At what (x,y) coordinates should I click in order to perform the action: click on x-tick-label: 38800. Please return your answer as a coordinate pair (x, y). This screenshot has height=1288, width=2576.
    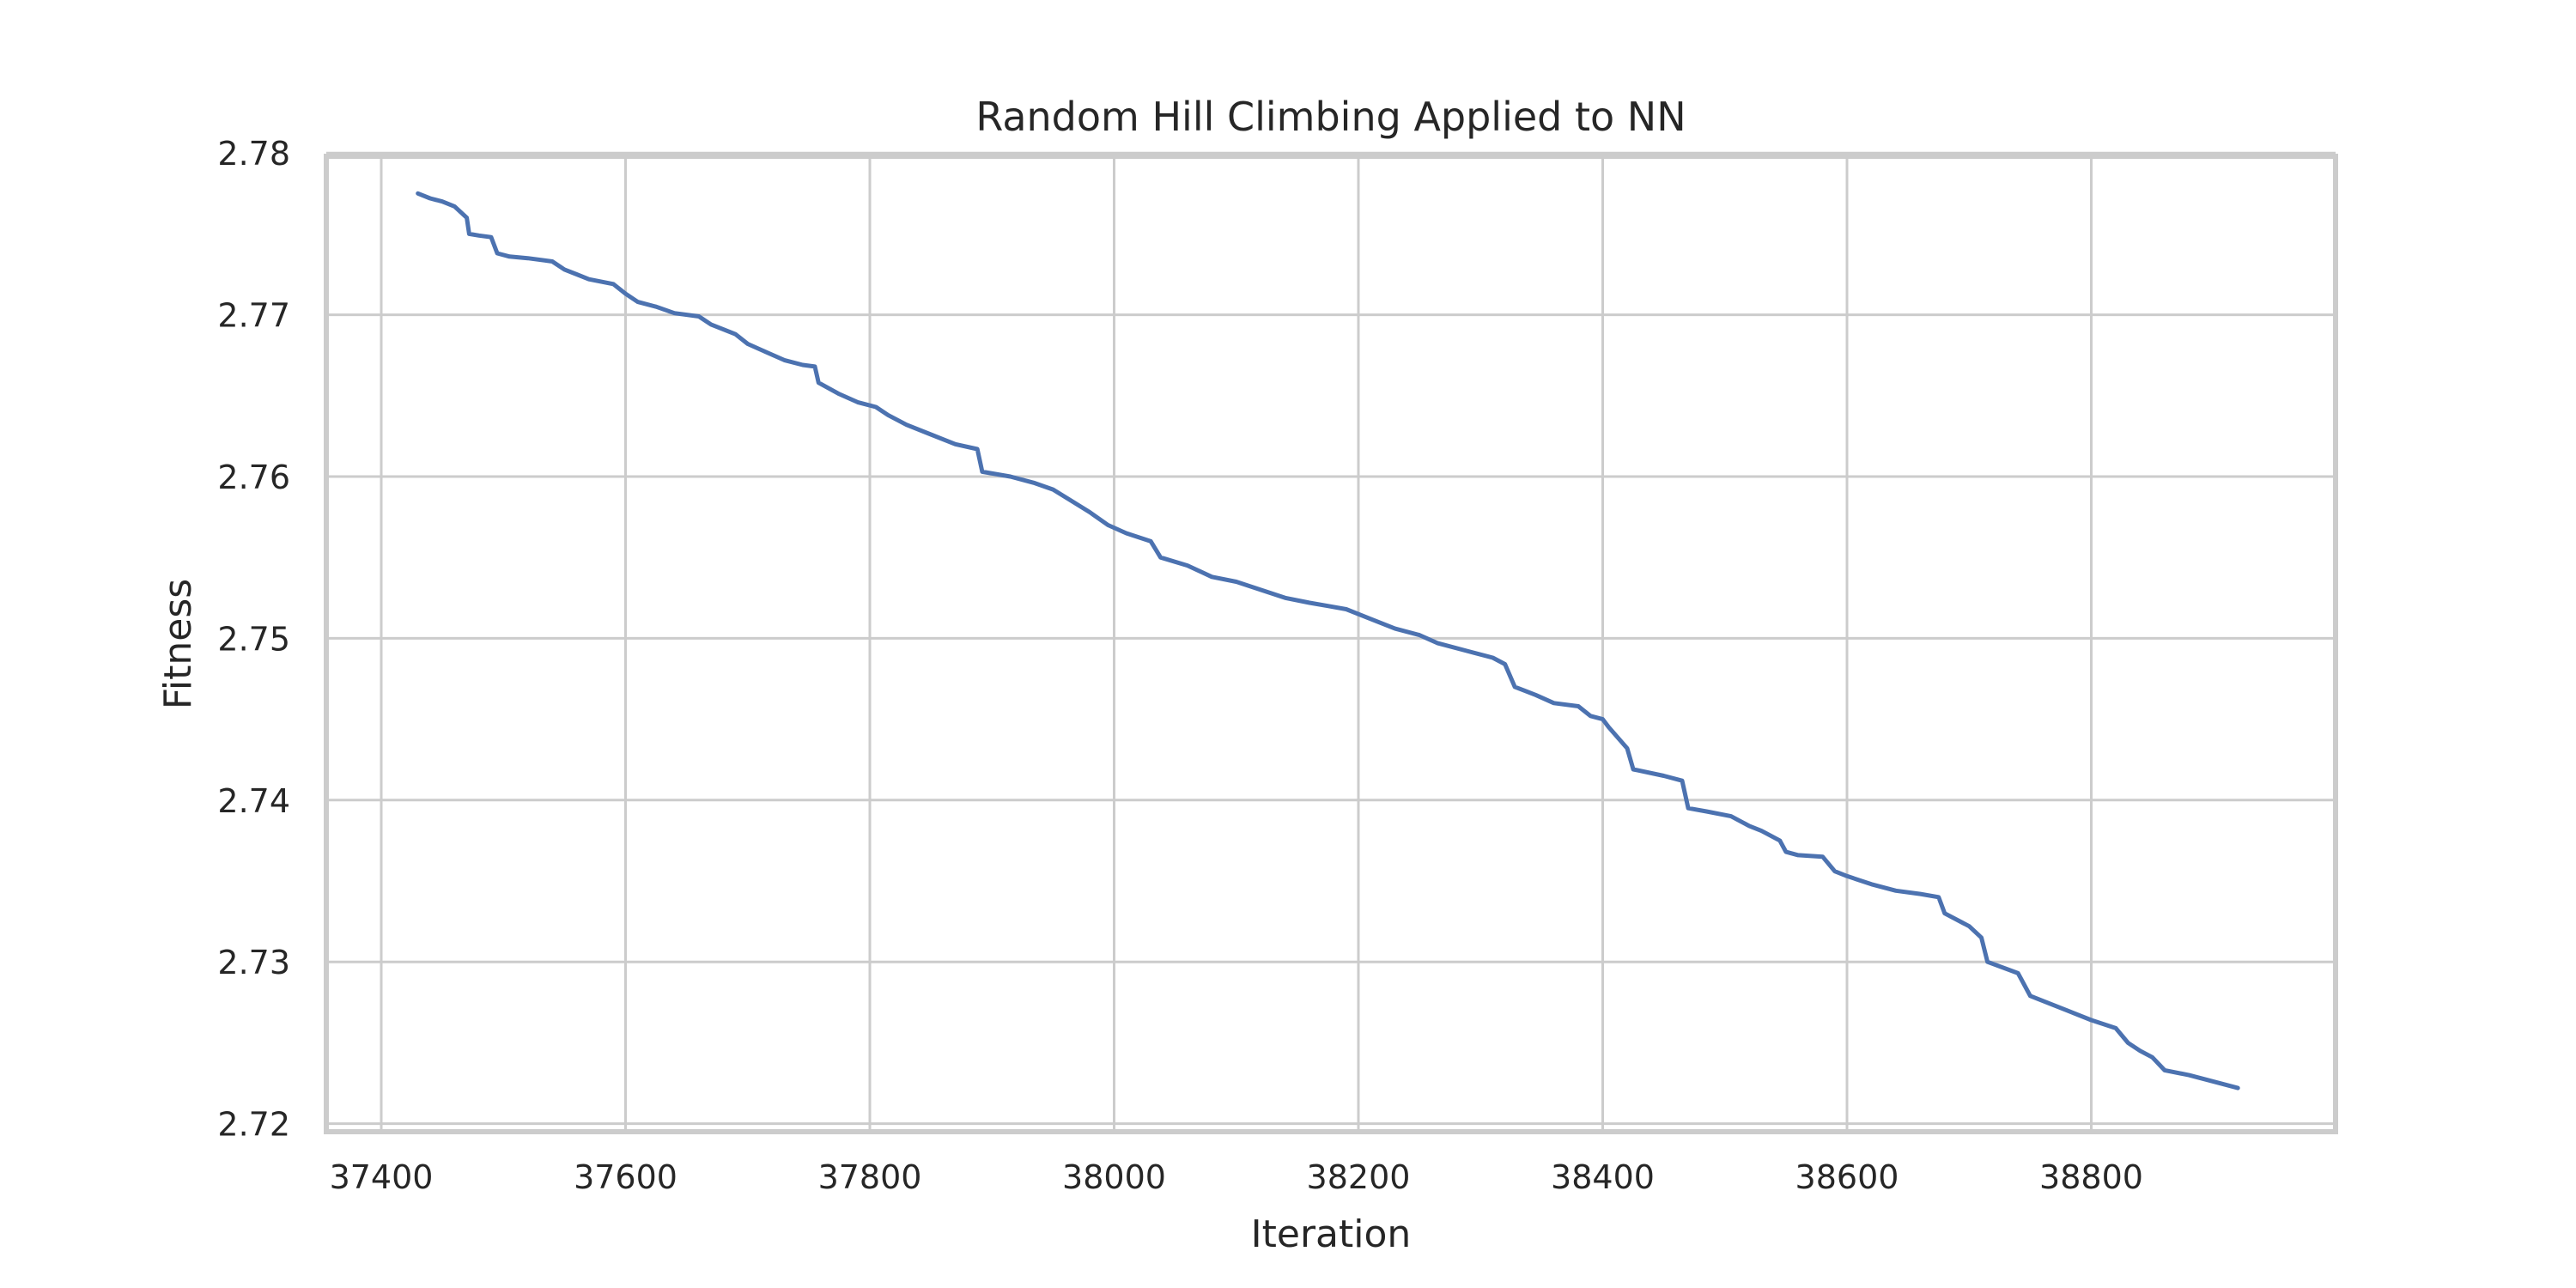
    Looking at the image, I should click on (2091, 1177).